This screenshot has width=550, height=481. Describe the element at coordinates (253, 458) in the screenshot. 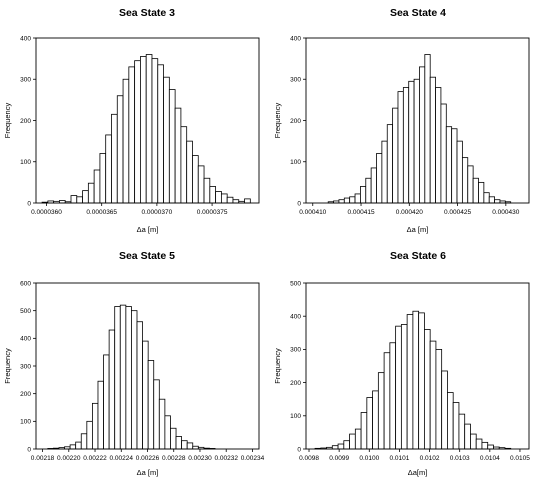

I see `x-tick-label: 0.00234` at that location.